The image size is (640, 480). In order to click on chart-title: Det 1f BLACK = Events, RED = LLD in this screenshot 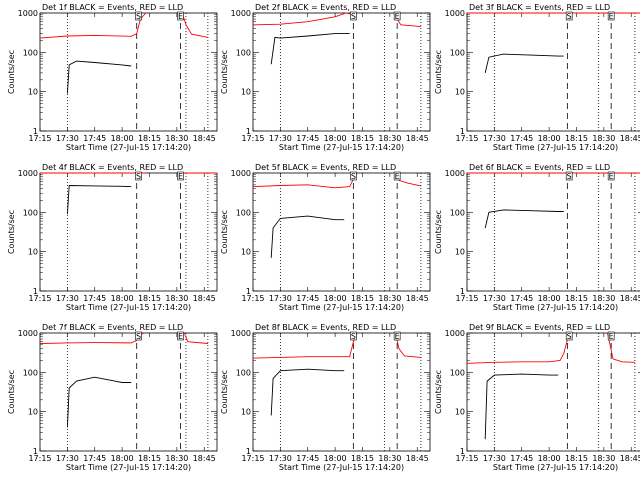, I will do `click(112, 7)`.